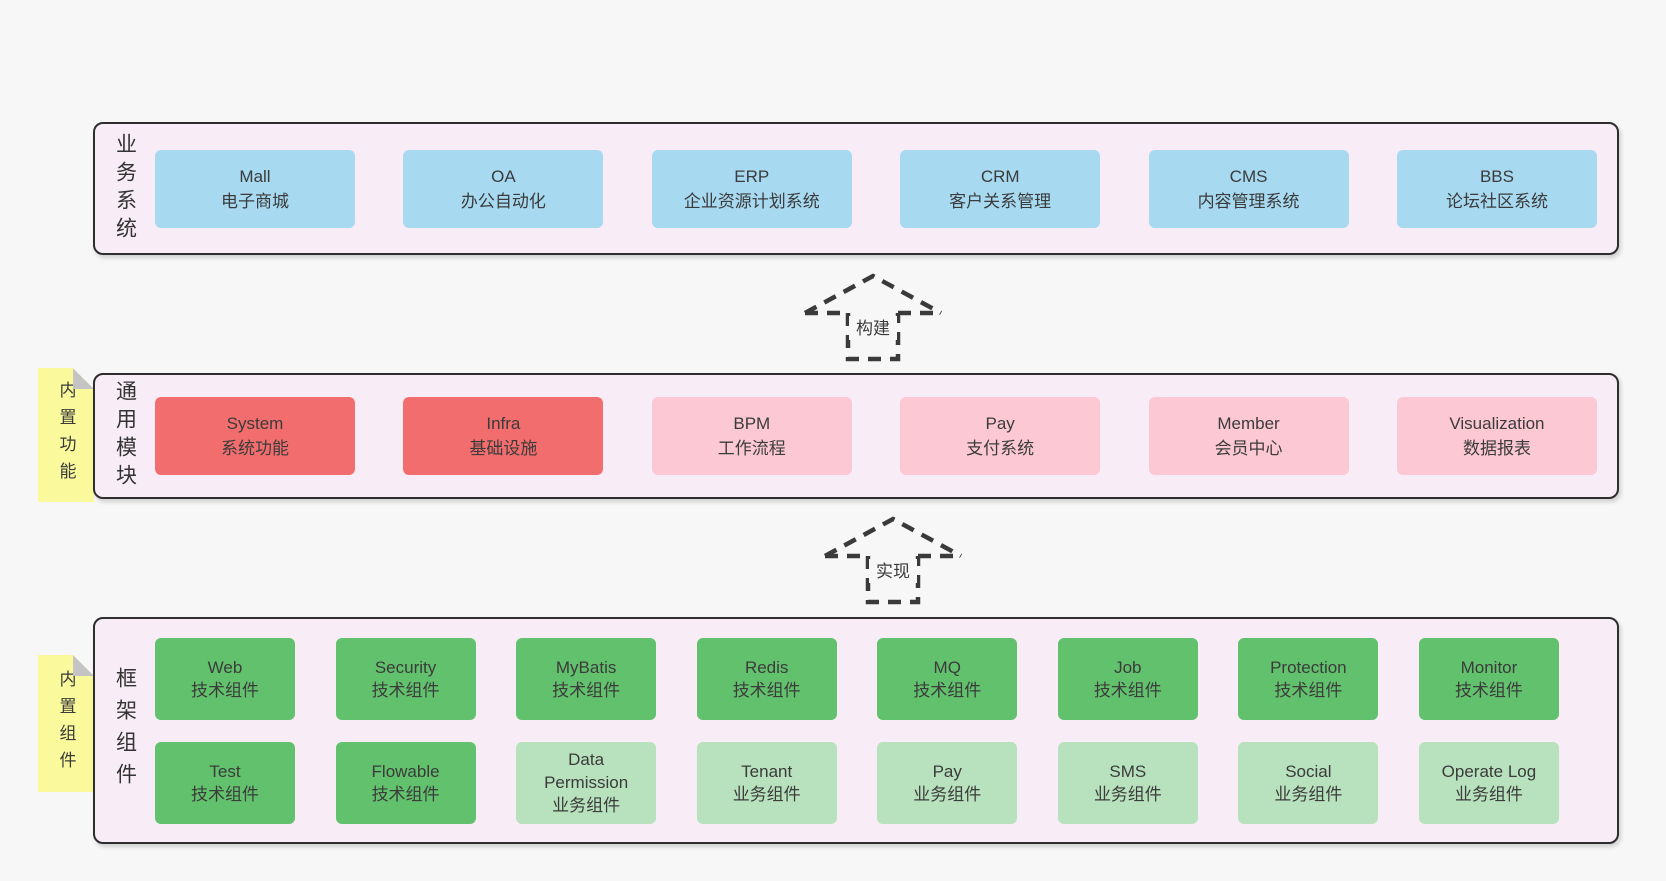 This screenshot has width=1666, height=881. I want to click on arrow-label: 构建, so click(873, 328).